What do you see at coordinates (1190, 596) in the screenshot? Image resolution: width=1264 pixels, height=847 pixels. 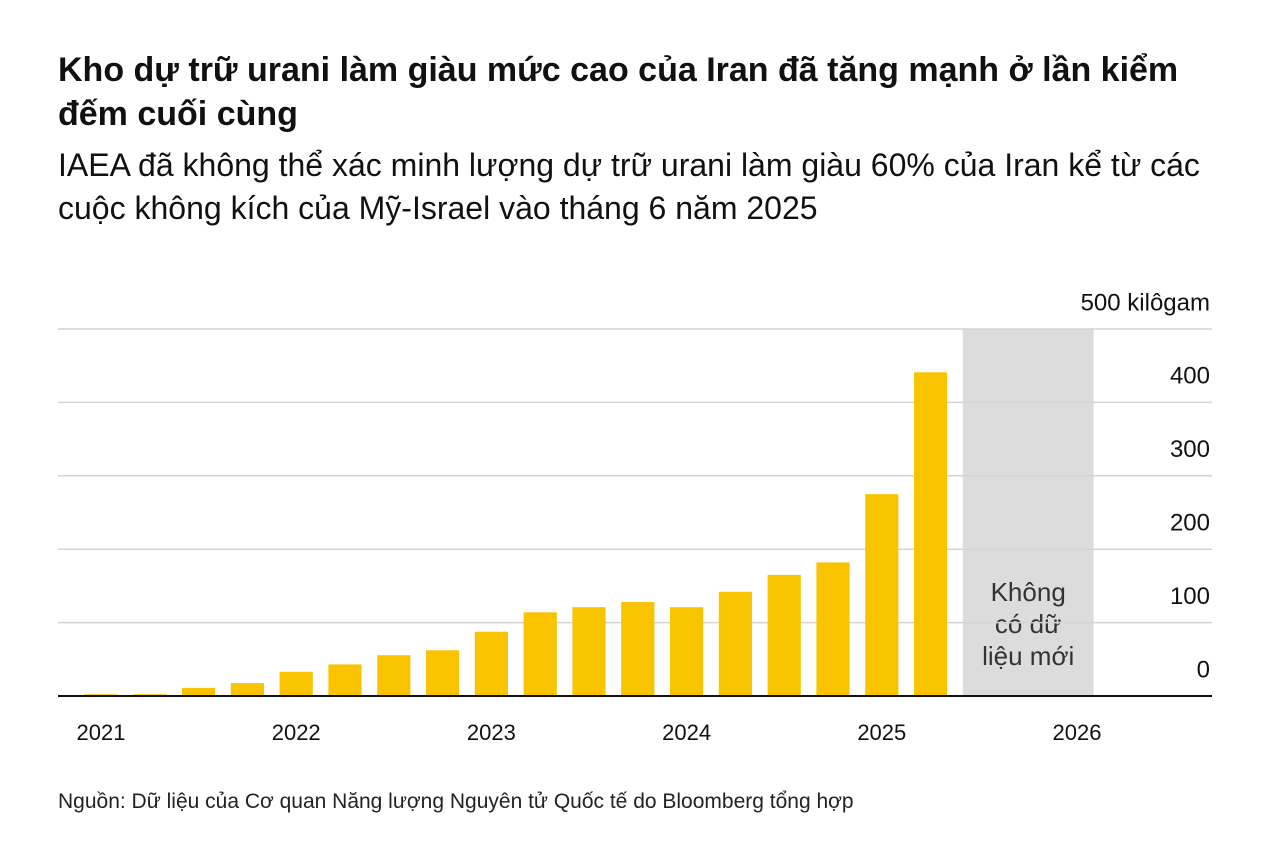 I see `y-tick-label: 100` at bounding box center [1190, 596].